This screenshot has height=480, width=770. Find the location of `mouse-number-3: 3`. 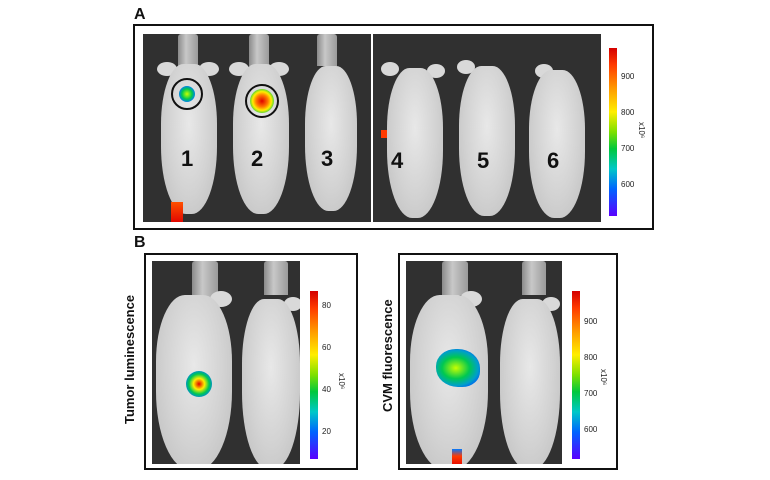

mouse-number-3: 3 is located at coordinates (327, 158).